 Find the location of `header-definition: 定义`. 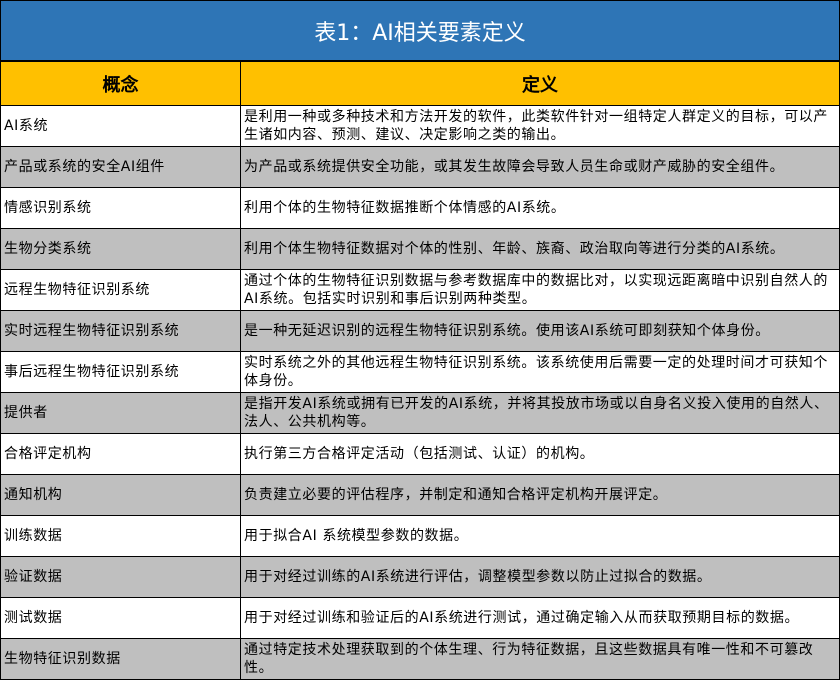

header-definition: 定义 is located at coordinates (540, 83).